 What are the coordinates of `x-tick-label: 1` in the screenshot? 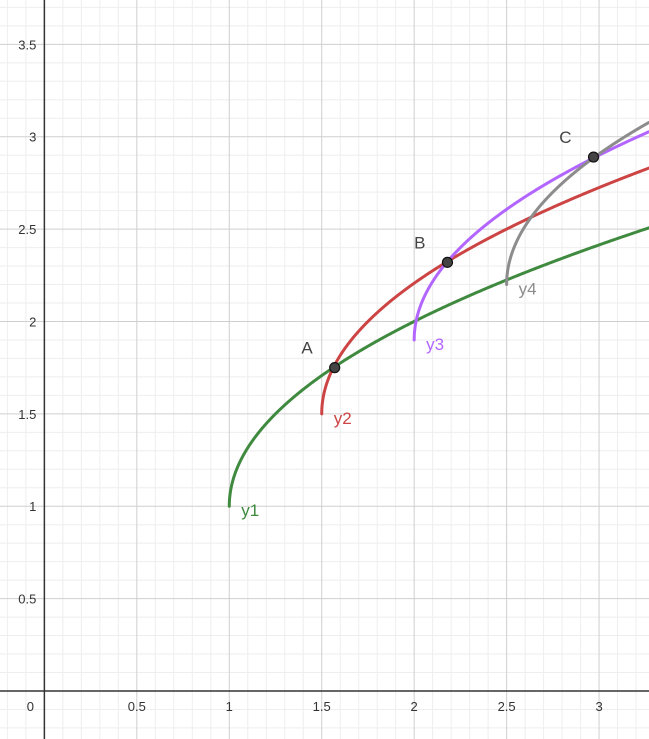 It's located at (229, 706).